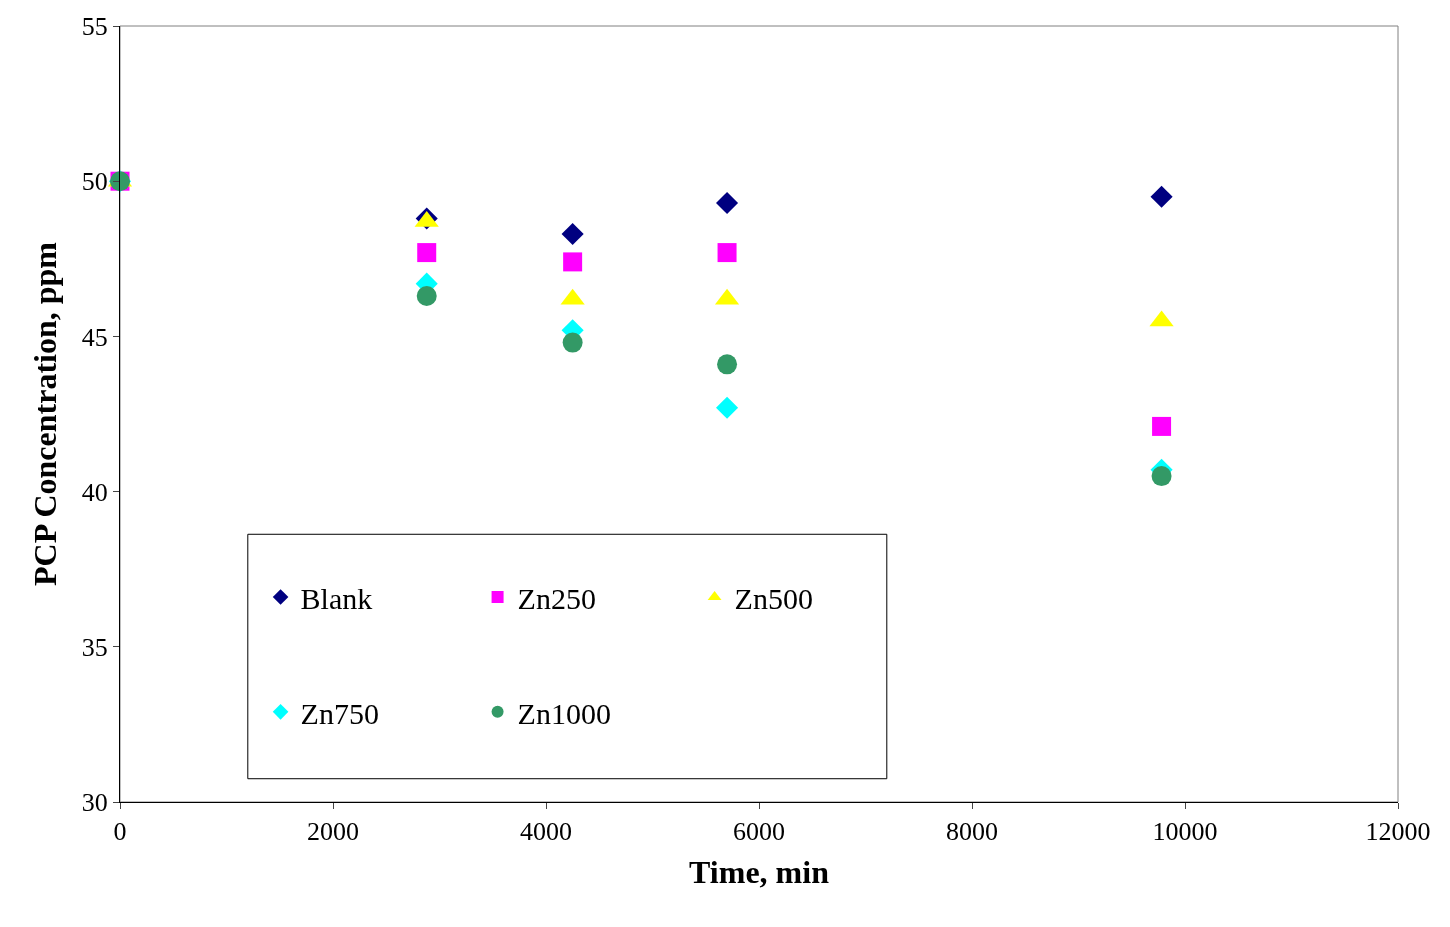 This screenshot has height=927, width=1450. Describe the element at coordinates (94, 27) in the screenshot. I see `y-tick-label: 55` at that location.